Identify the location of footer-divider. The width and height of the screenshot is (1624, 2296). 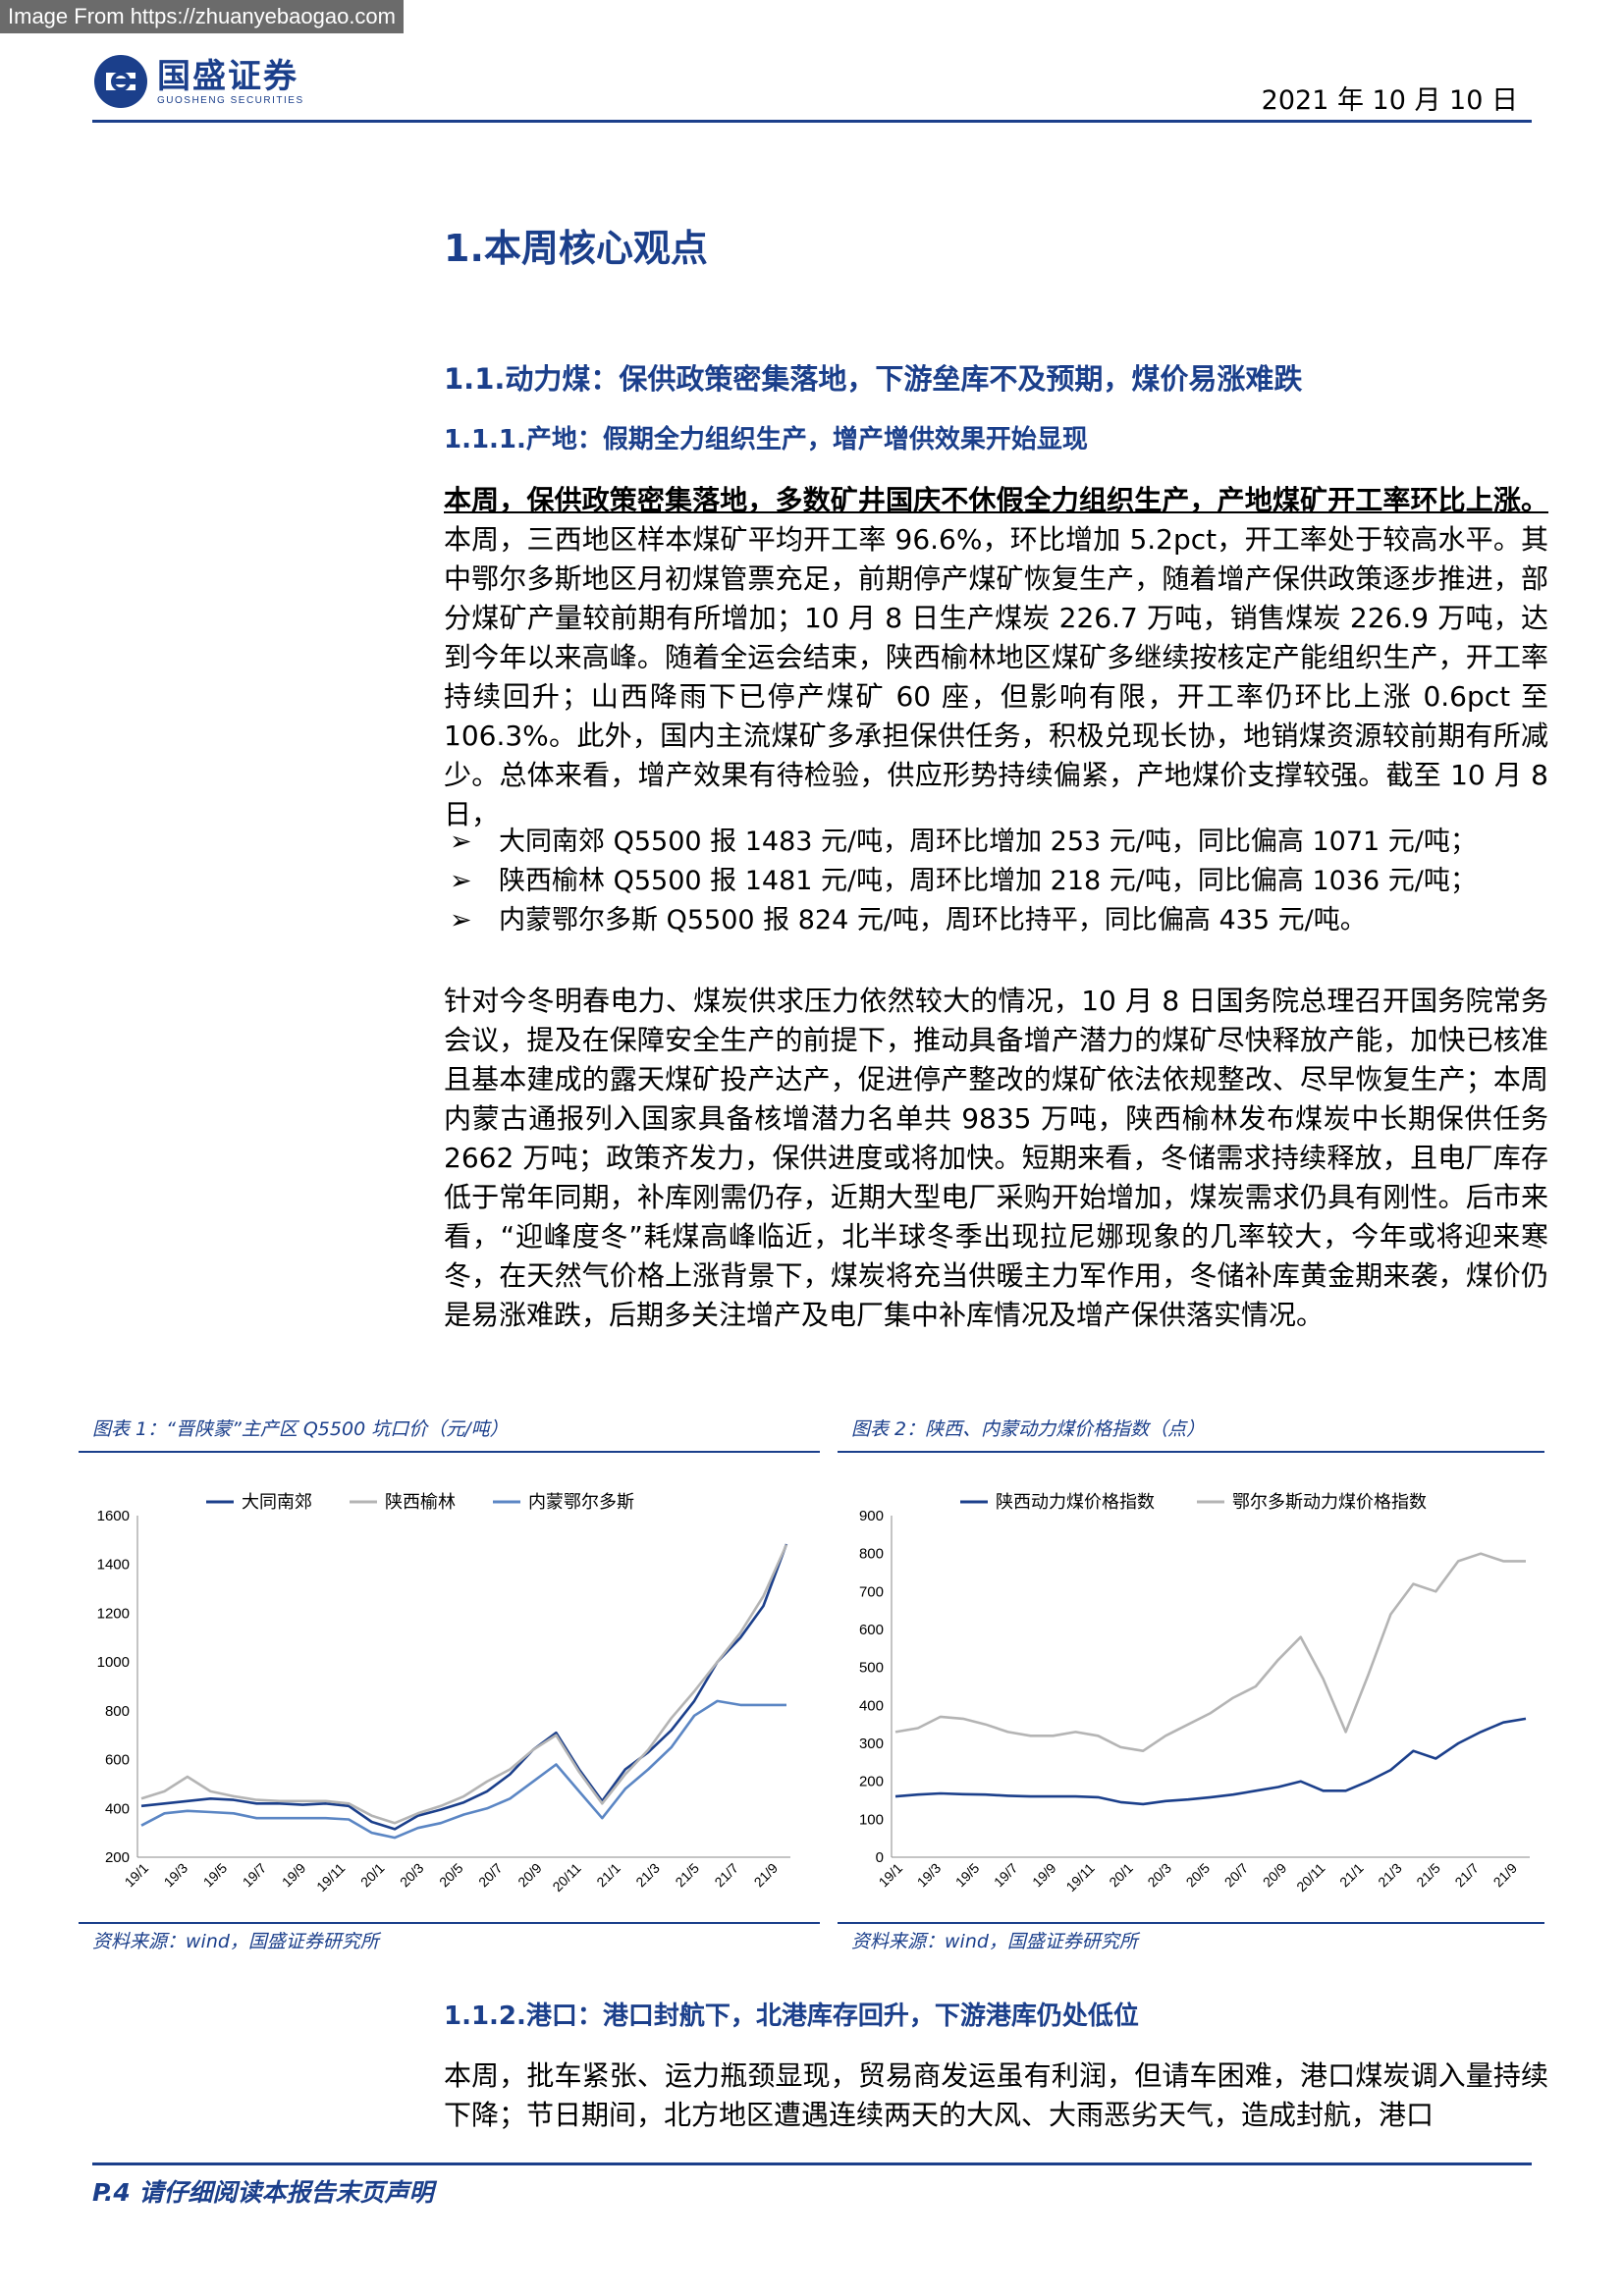
(812, 2164).